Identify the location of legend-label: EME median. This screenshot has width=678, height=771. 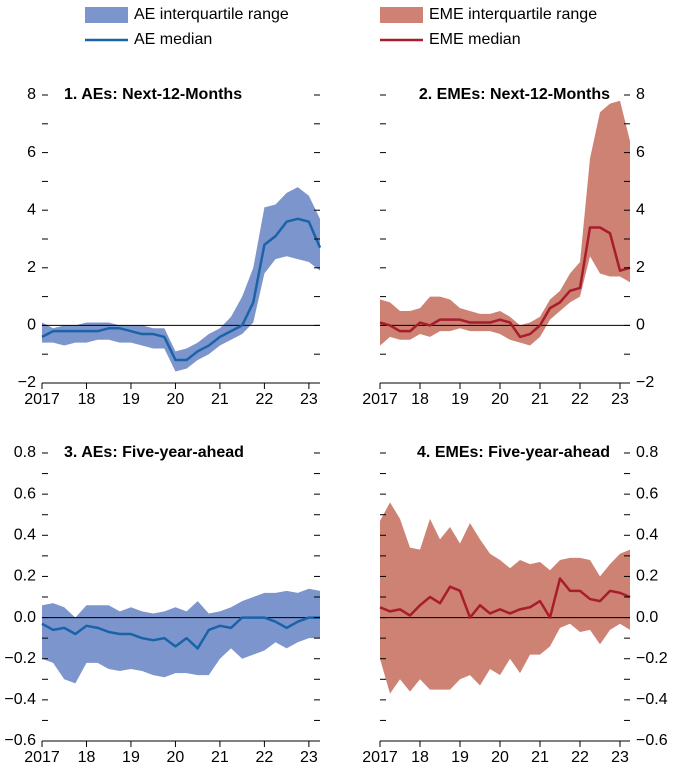
(475, 39).